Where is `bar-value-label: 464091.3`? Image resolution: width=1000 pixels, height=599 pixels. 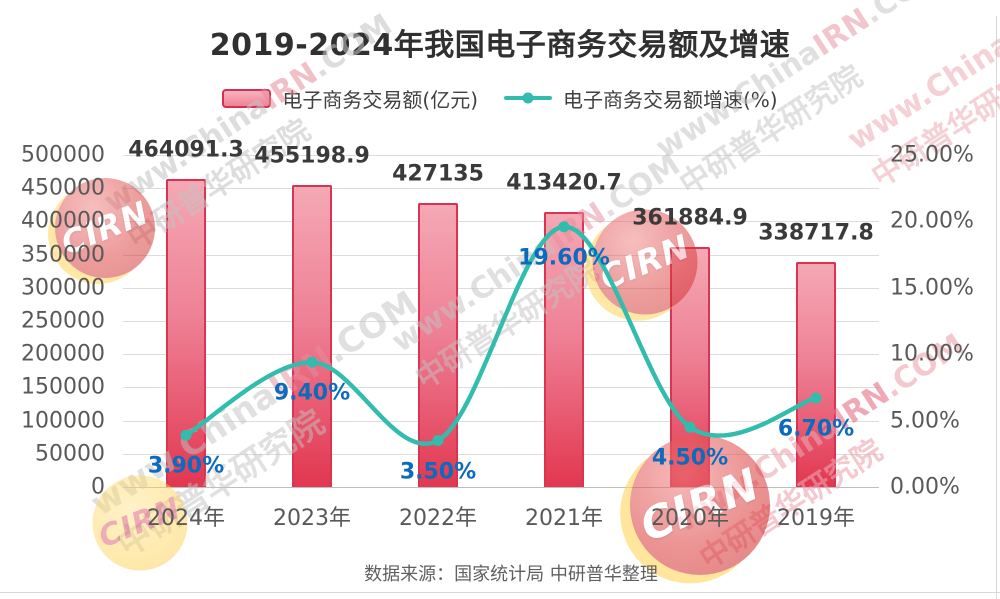 bar-value-label: 464091.3 is located at coordinates (186, 150).